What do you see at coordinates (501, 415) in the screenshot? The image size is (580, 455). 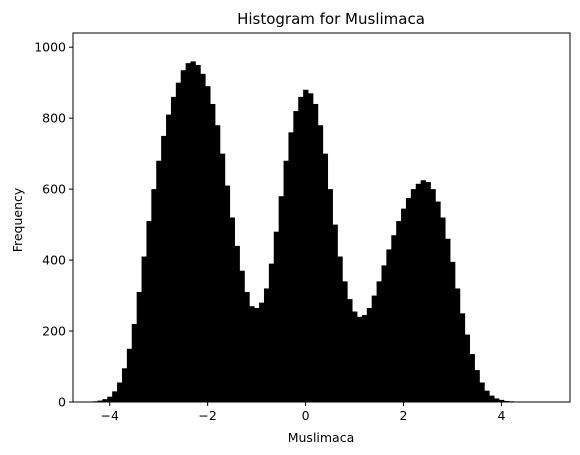 I see `x-tick-label: 4` at bounding box center [501, 415].